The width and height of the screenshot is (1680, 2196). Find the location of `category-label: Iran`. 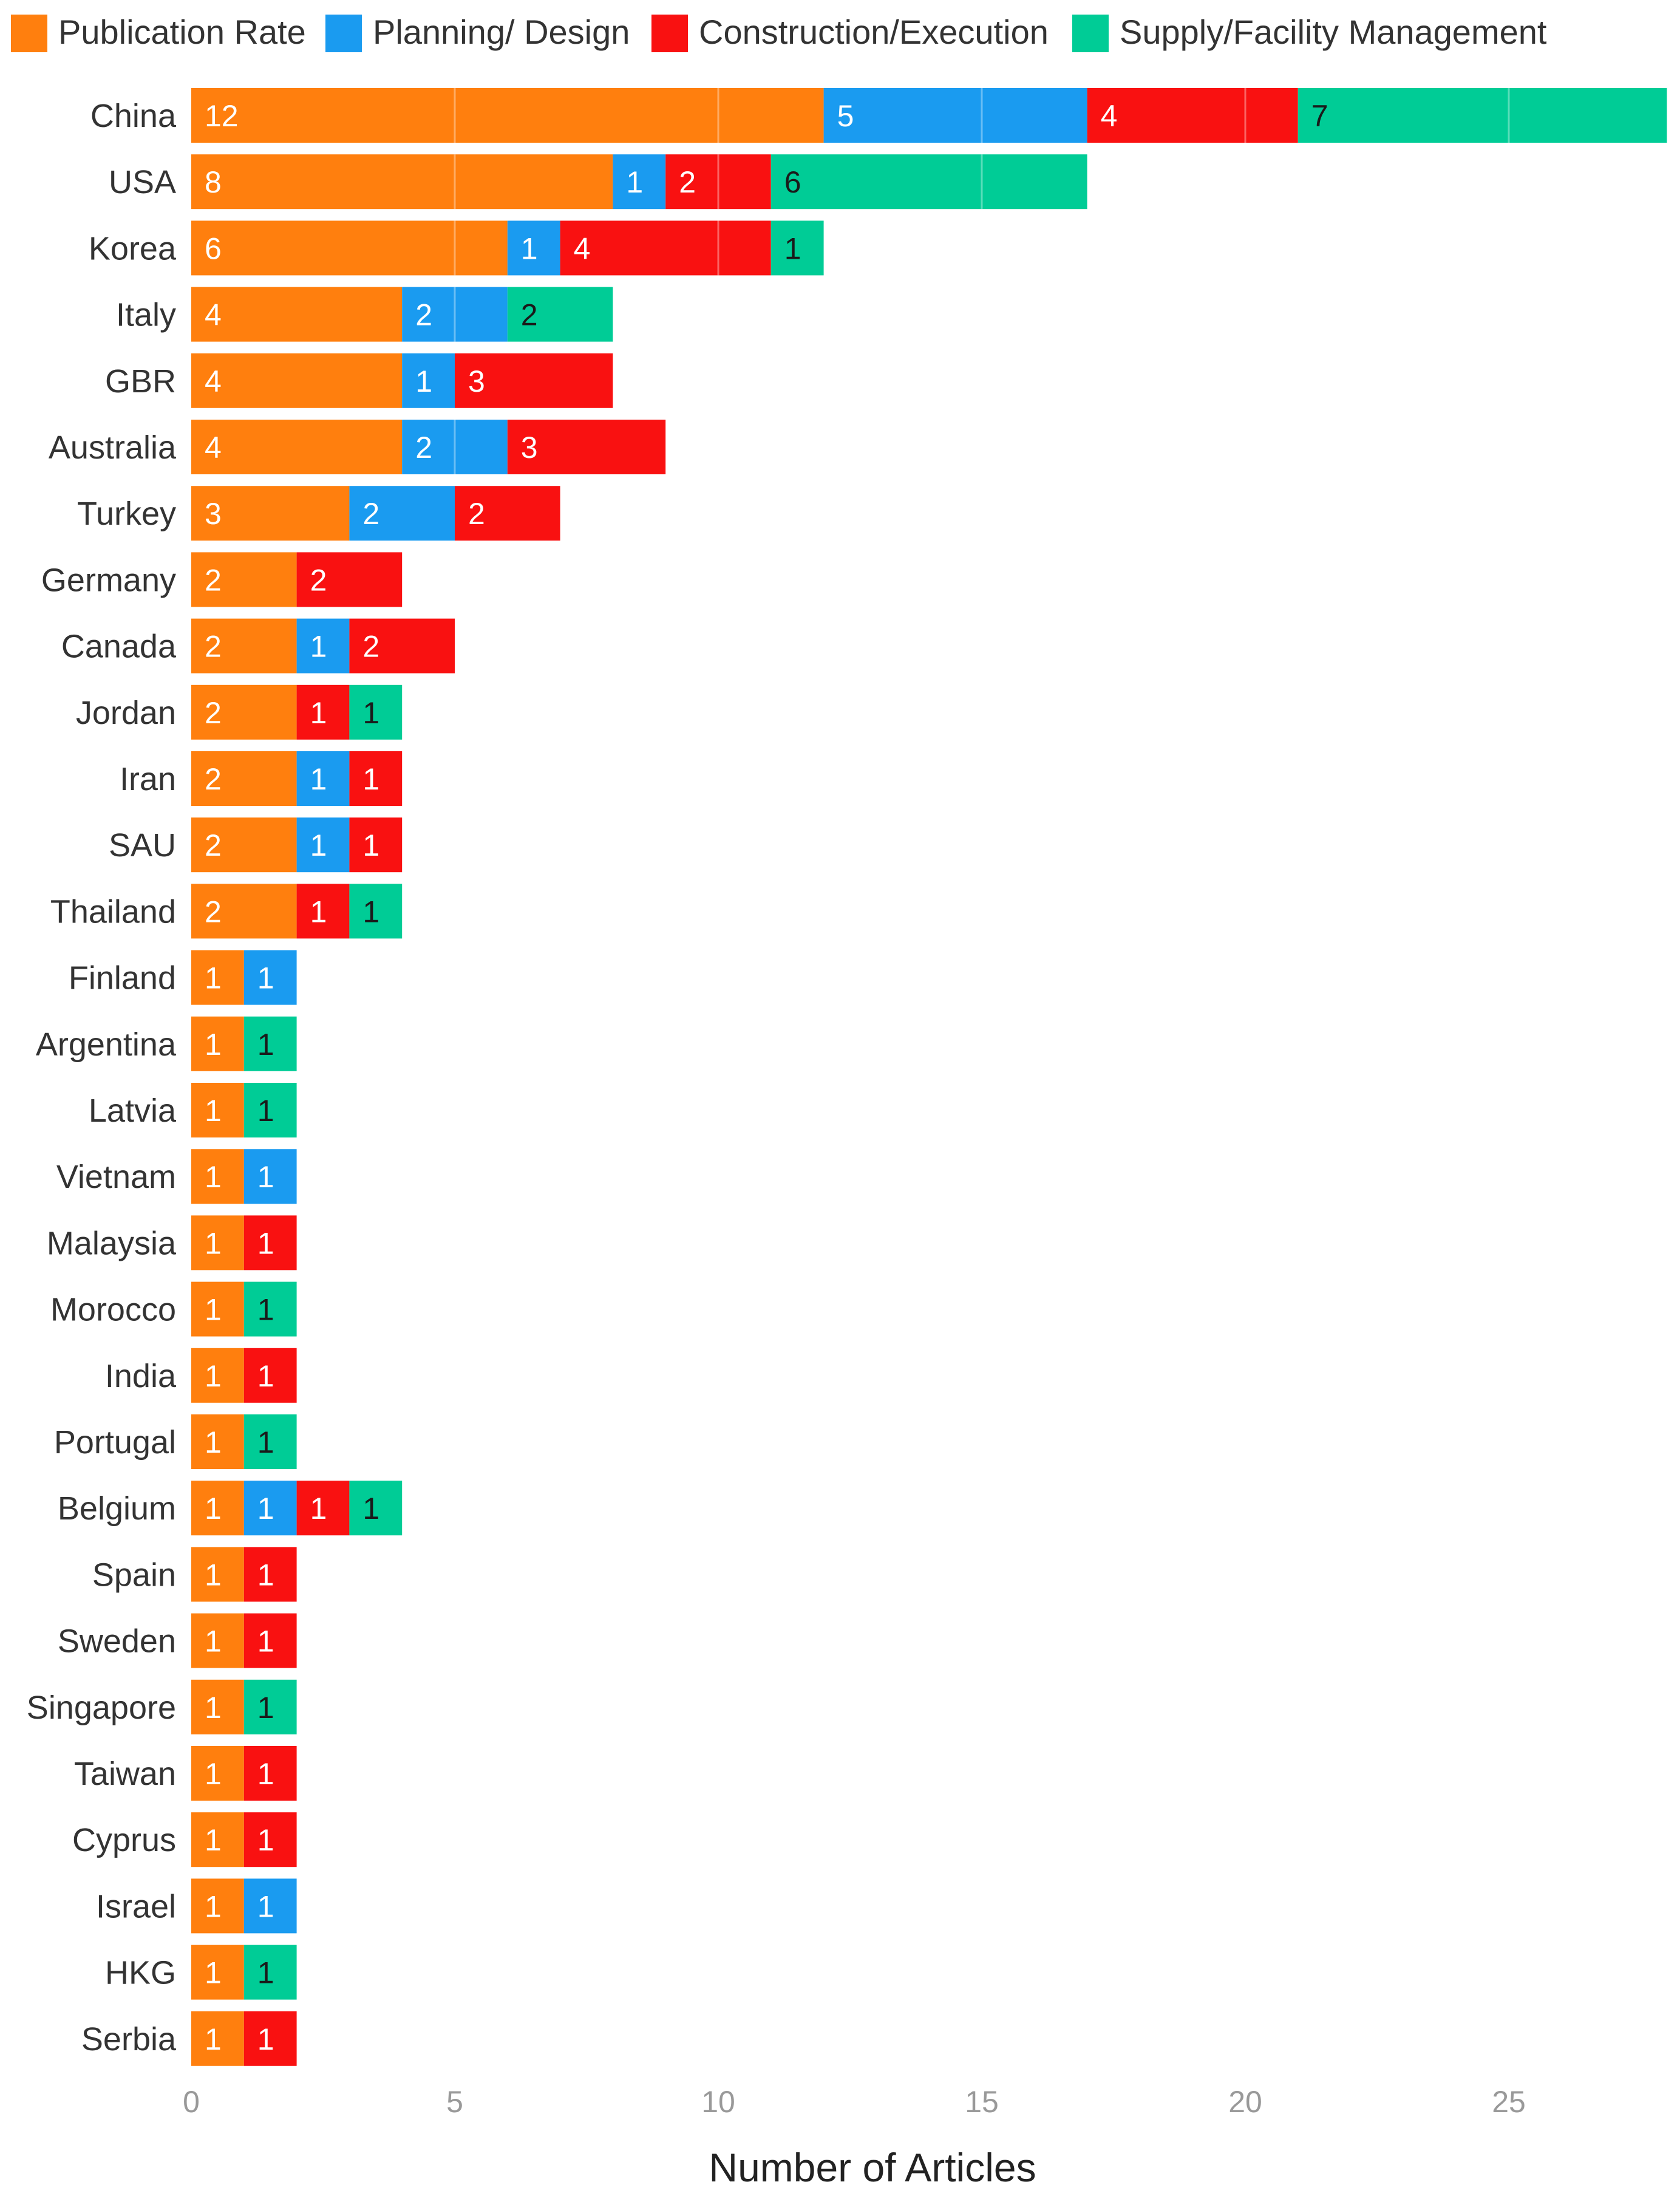

category-label: Iran is located at coordinates (148, 779).